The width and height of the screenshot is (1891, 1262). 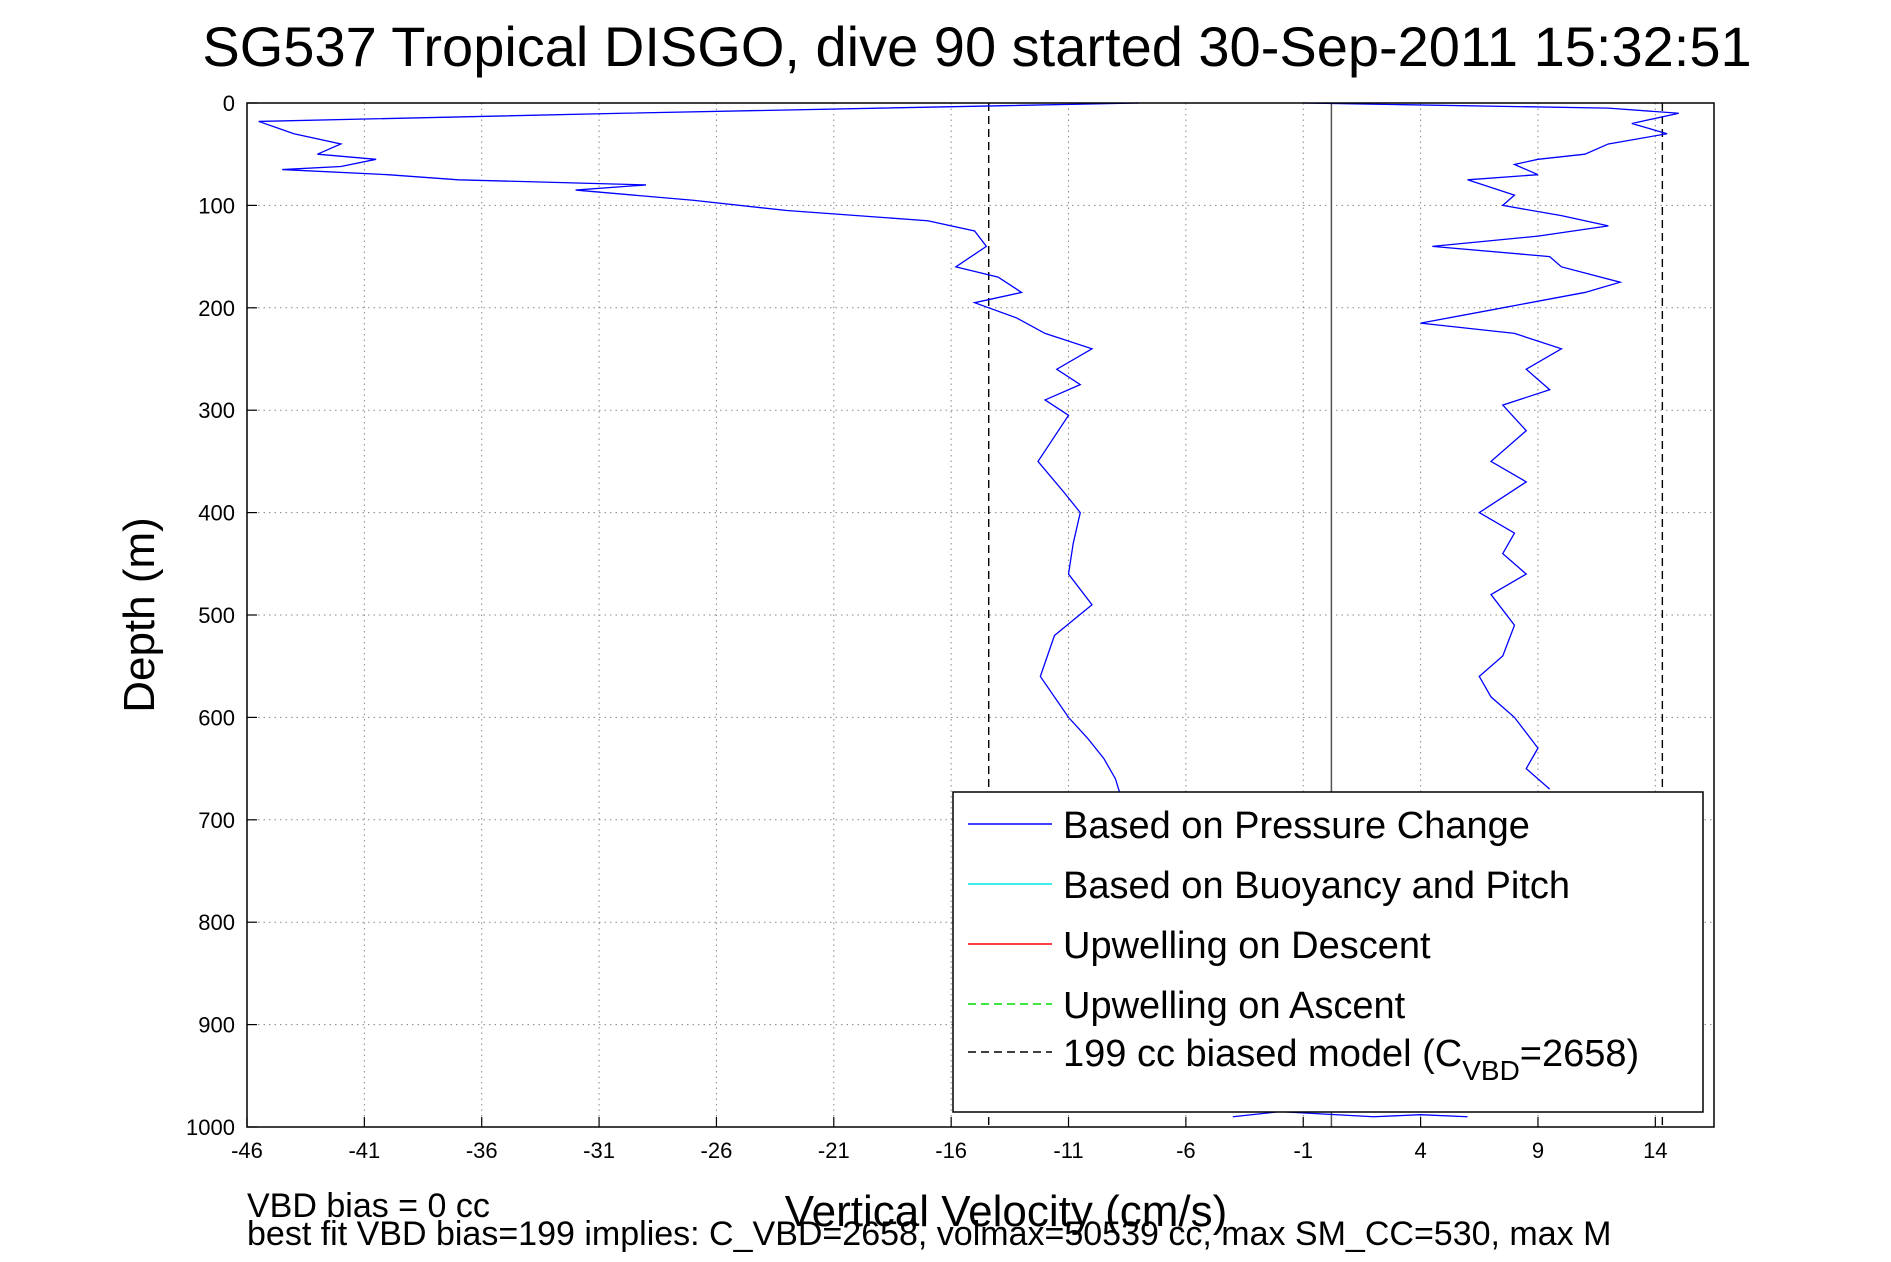 I want to click on x-tick-label: -11, so click(x=1068, y=1150).